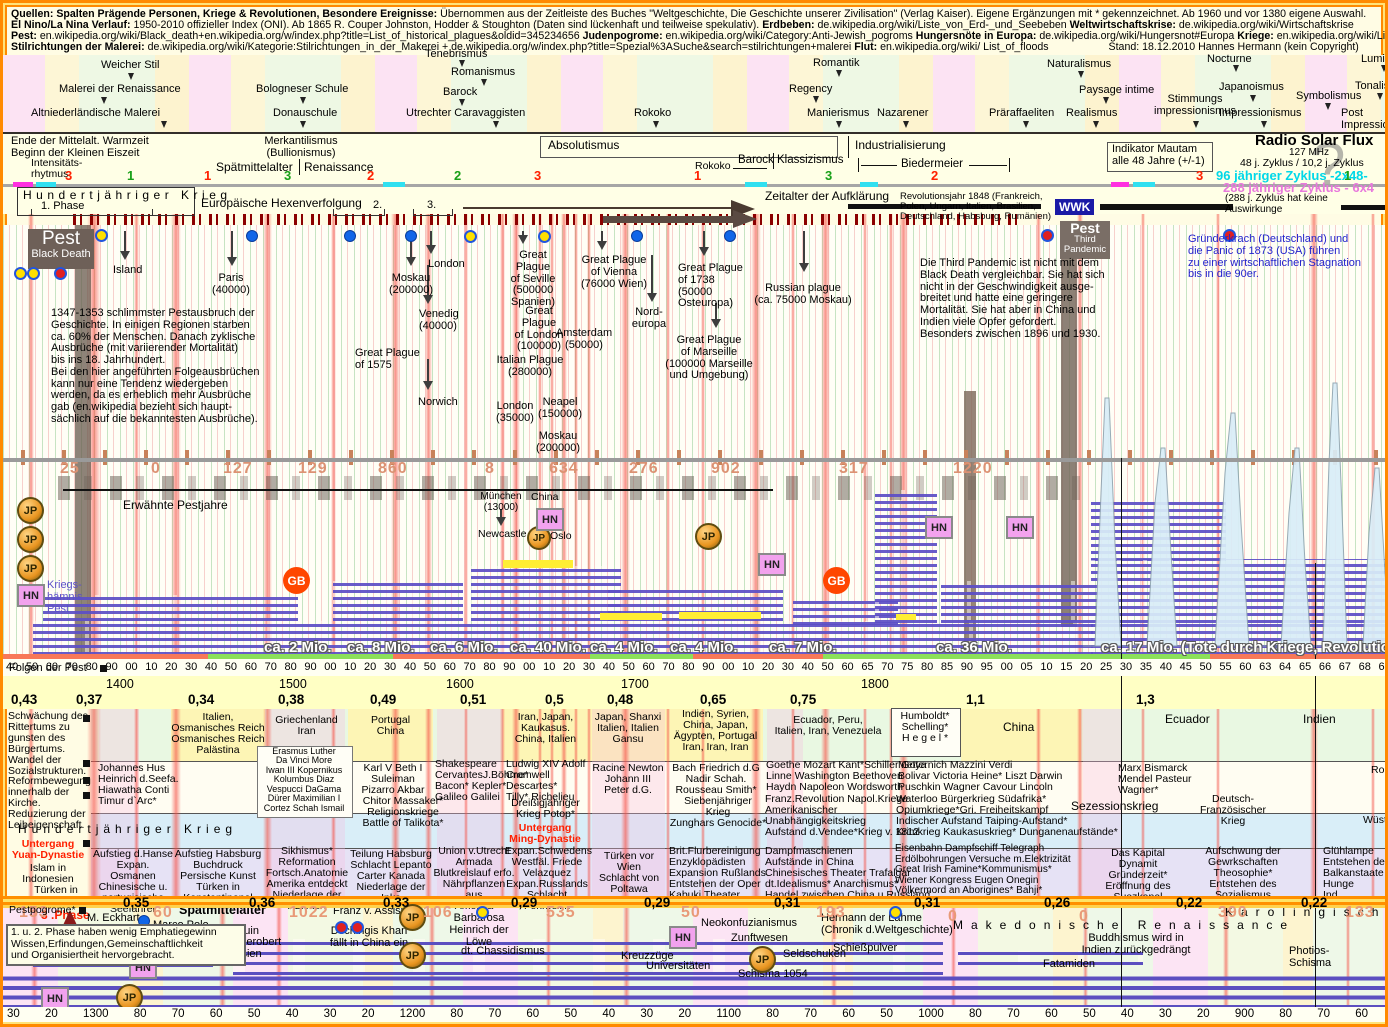 This screenshot has width=1388, height=1027. Describe the element at coordinates (393, 779) in the screenshot. I see `persons-cell: Karl V Beth I Suleiman Pizarro Akbar` at that location.